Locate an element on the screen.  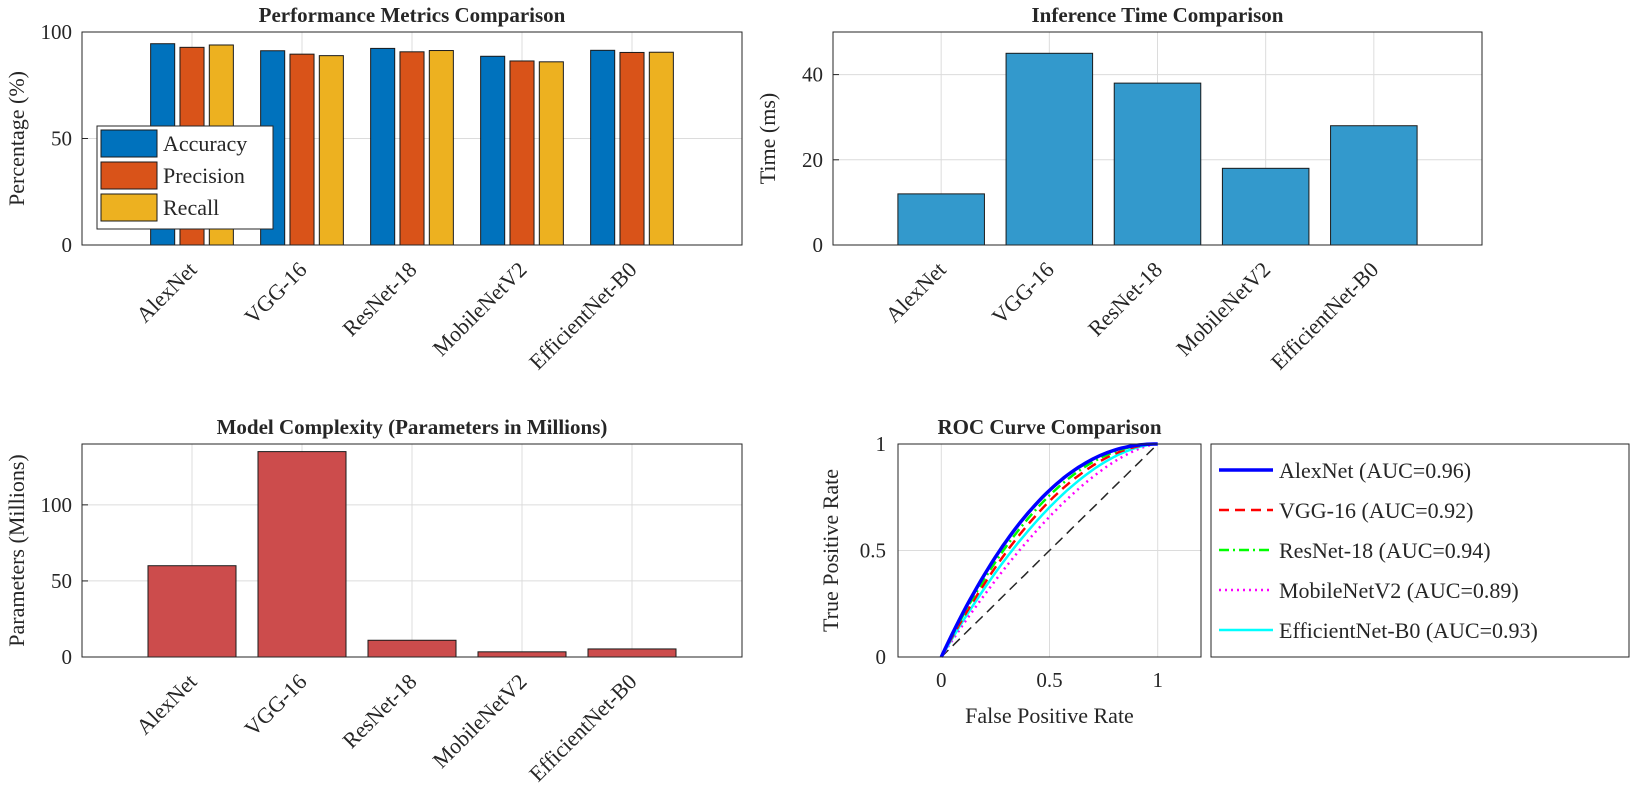
legend-label: VGG-16 (AUC=0.92) is located at coordinates (1376, 510).